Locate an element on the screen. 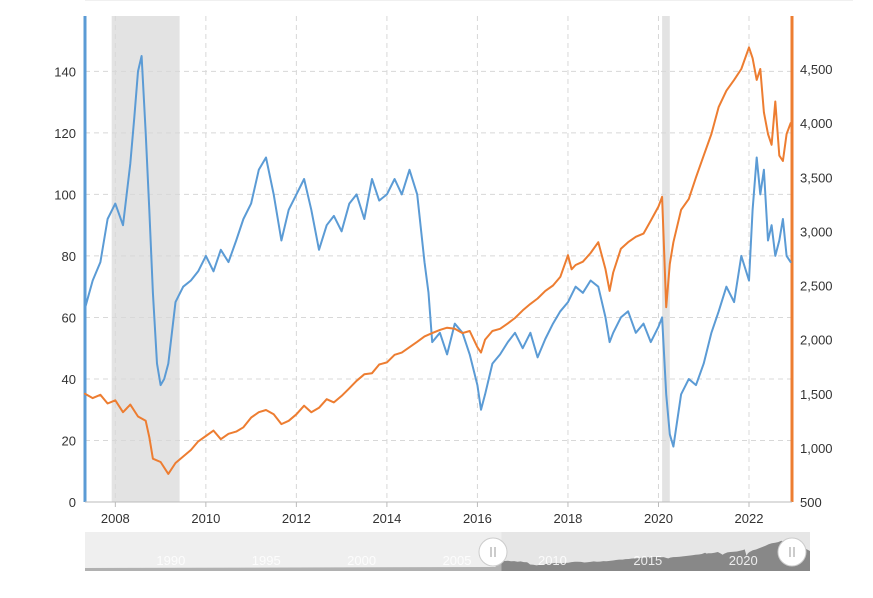 The height and width of the screenshot is (598, 873). y-left-tick-label: 120 is located at coordinates (65, 133).